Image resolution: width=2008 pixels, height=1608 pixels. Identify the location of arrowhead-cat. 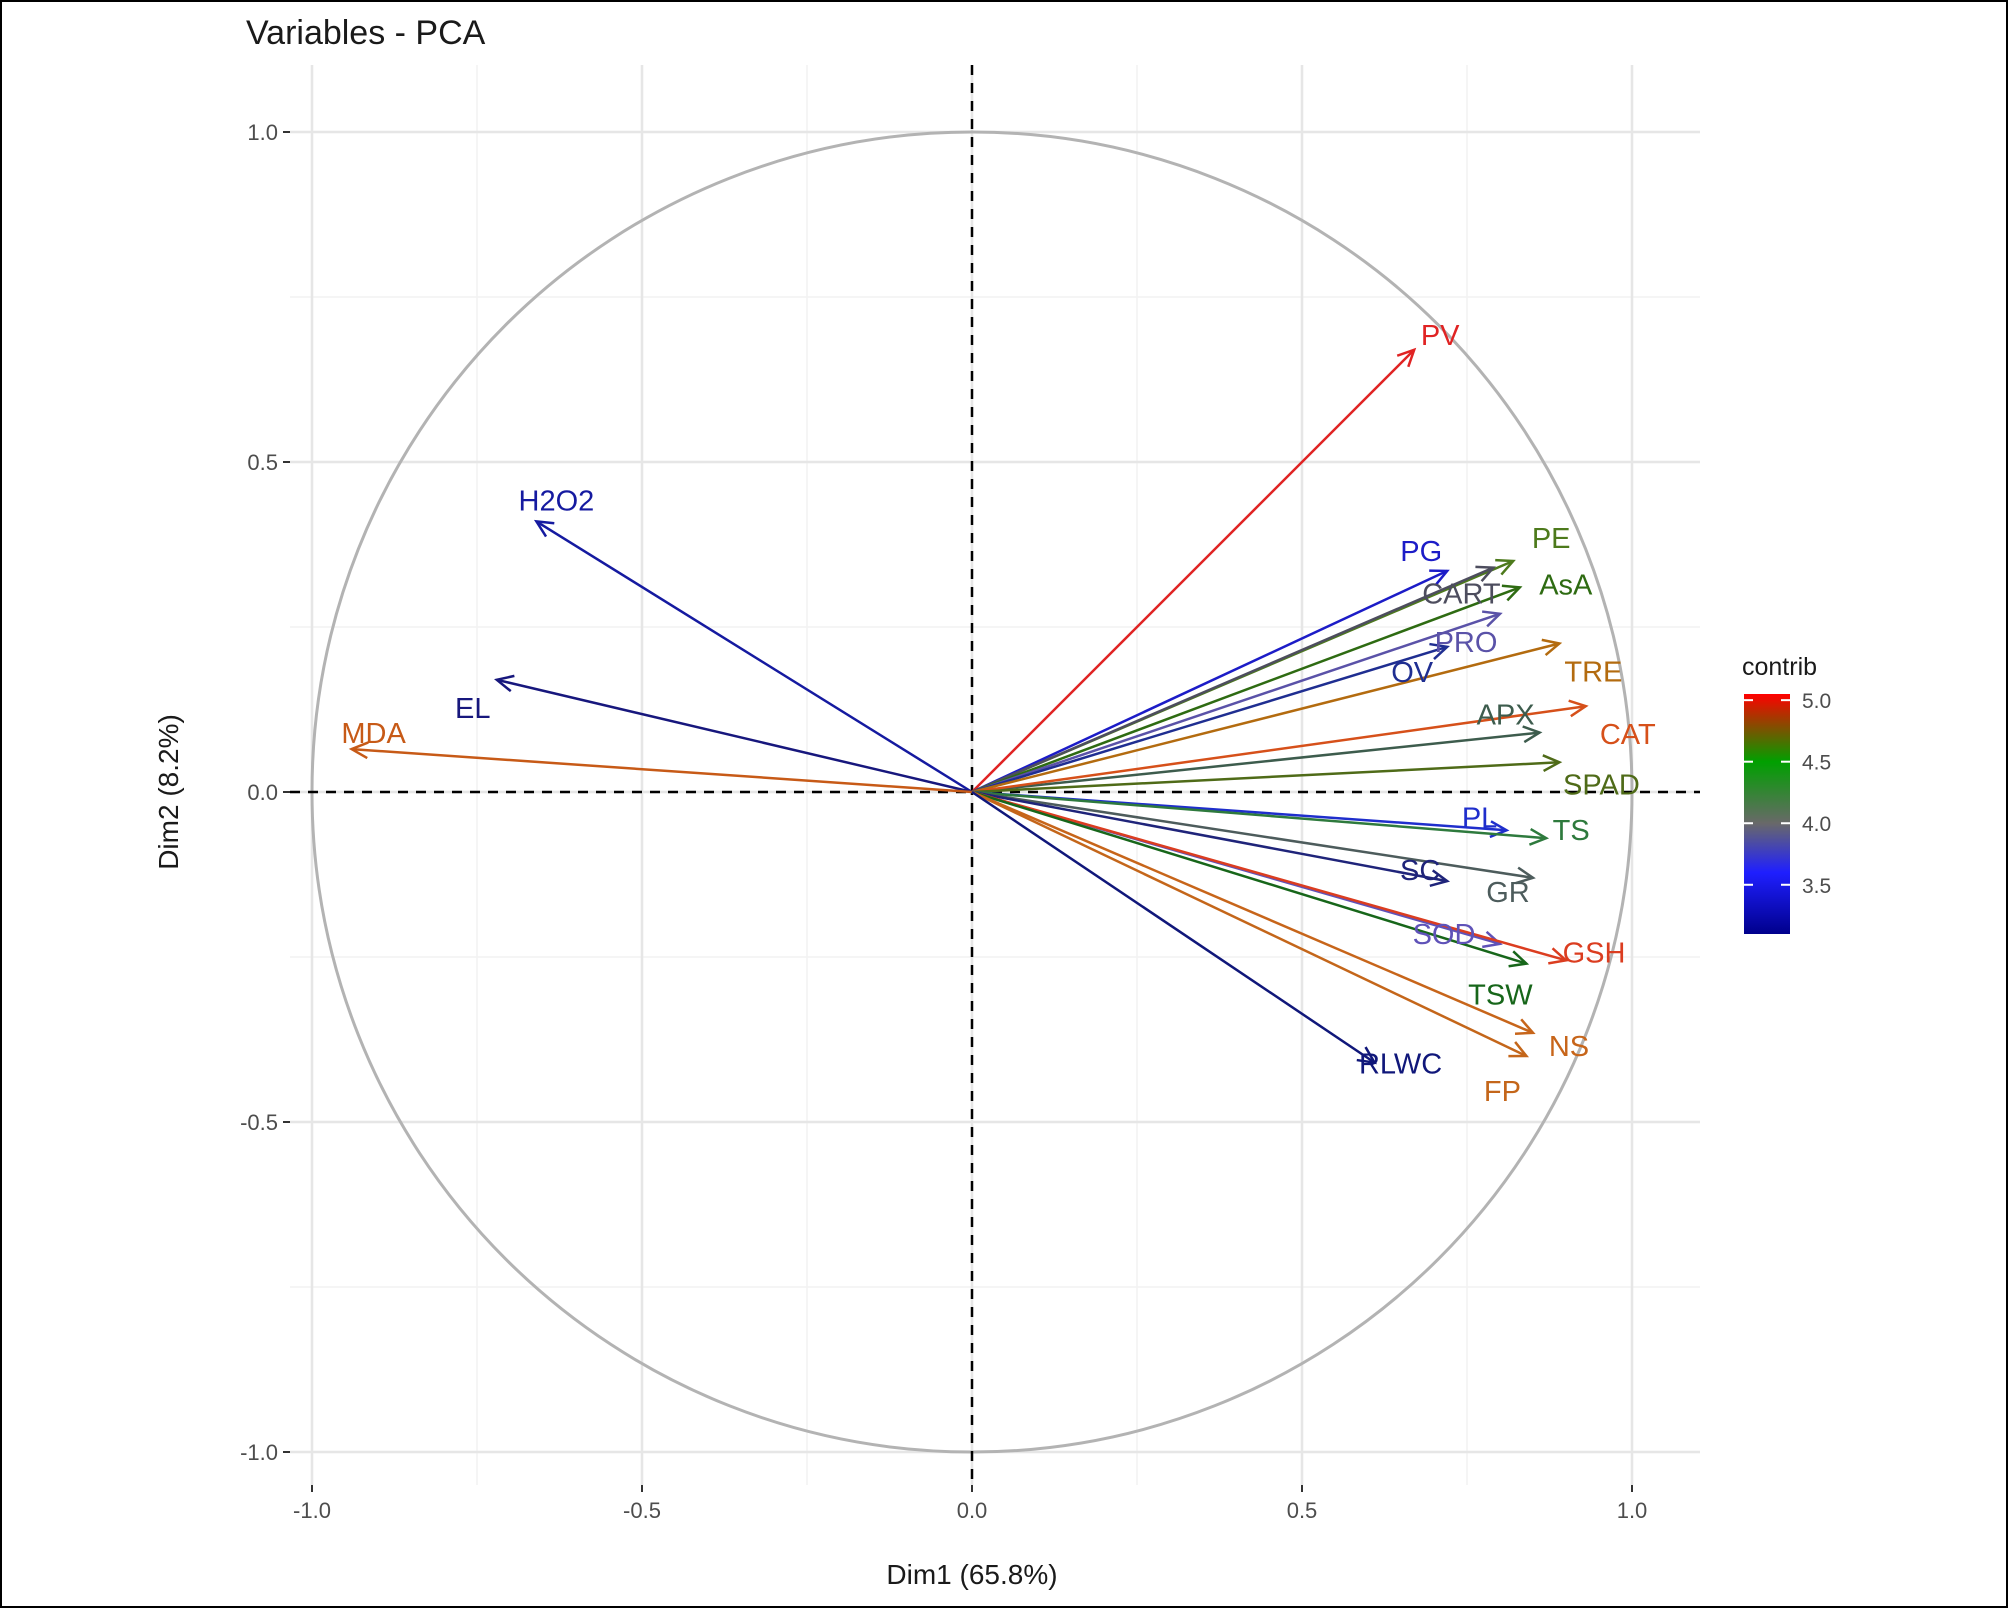
(1578, 708).